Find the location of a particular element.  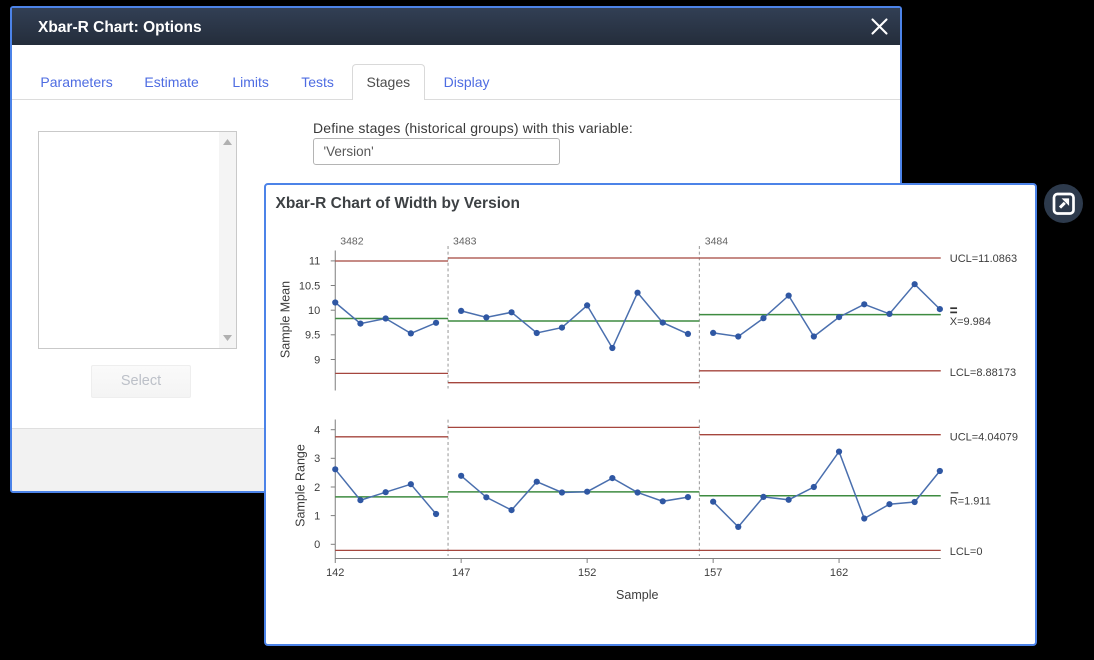

svg-text: 10.5 is located at coordinates (308, 286).